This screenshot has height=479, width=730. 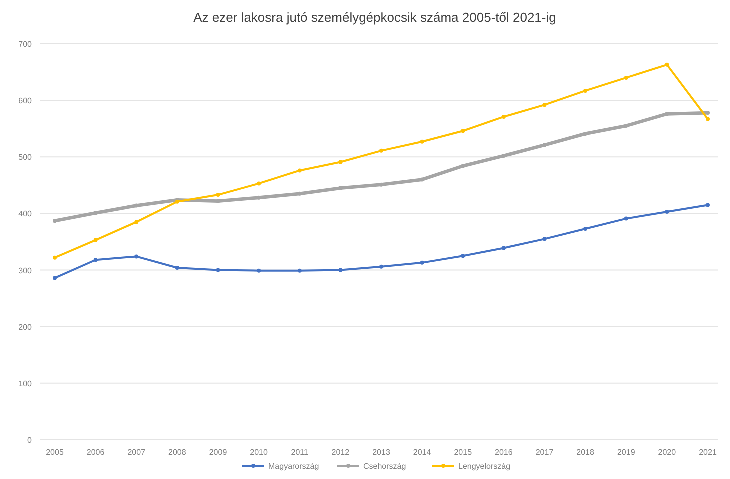 What do you see at coordinates (25, 101) in the screenshot?
I see `y-tick-label: 600` at bounding box center [25, 101].